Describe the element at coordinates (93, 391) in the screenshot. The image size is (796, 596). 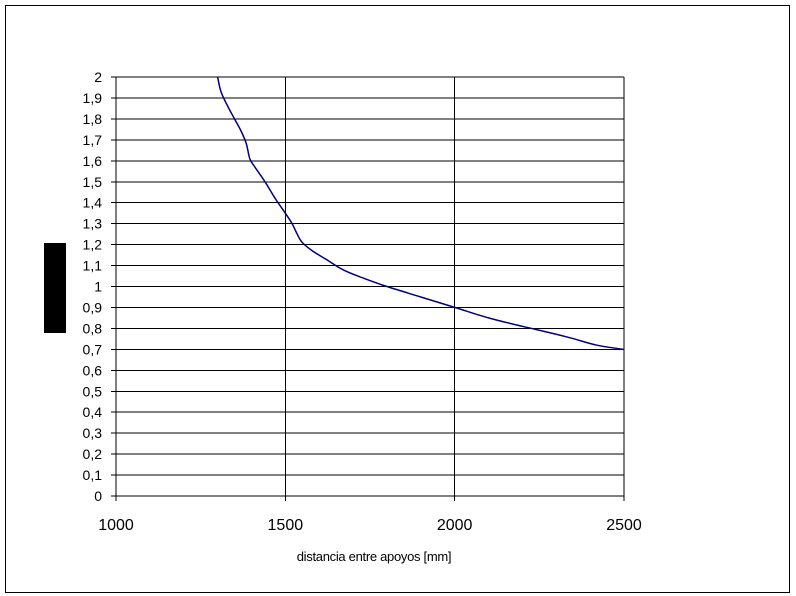
I see `y-tick-label: 0,5` at that location.